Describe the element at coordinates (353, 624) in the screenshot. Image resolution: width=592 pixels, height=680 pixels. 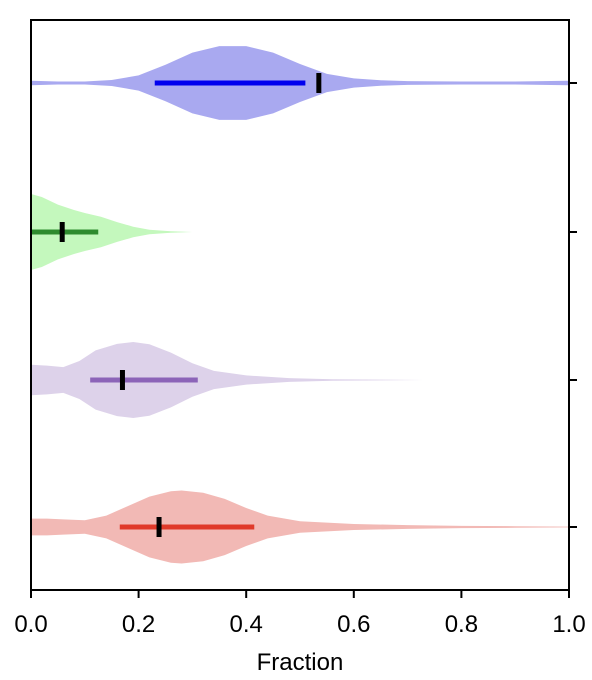
I see `x-tick-label: 0.6` at that location.